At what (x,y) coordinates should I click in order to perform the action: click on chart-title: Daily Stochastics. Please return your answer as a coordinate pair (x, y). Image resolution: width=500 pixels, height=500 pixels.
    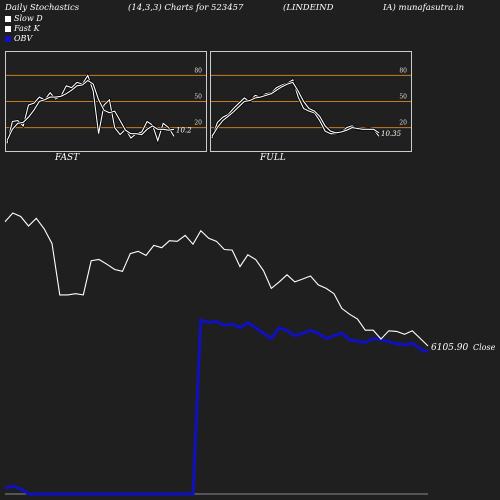
    Looking at the image, I should click on (42, 8).